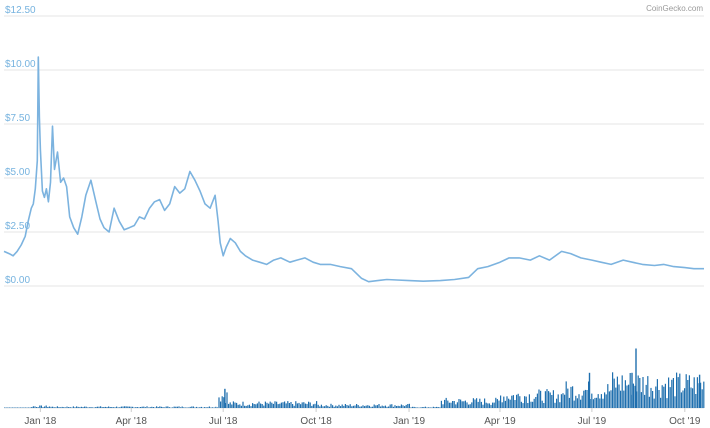 Image resolution: width=710 pixels, height=428 pixels. I want to click on y-axis-ticks: $0.00 $2.50 $5.00 $7.50 $10.00 $12.50, so click(20, 145).